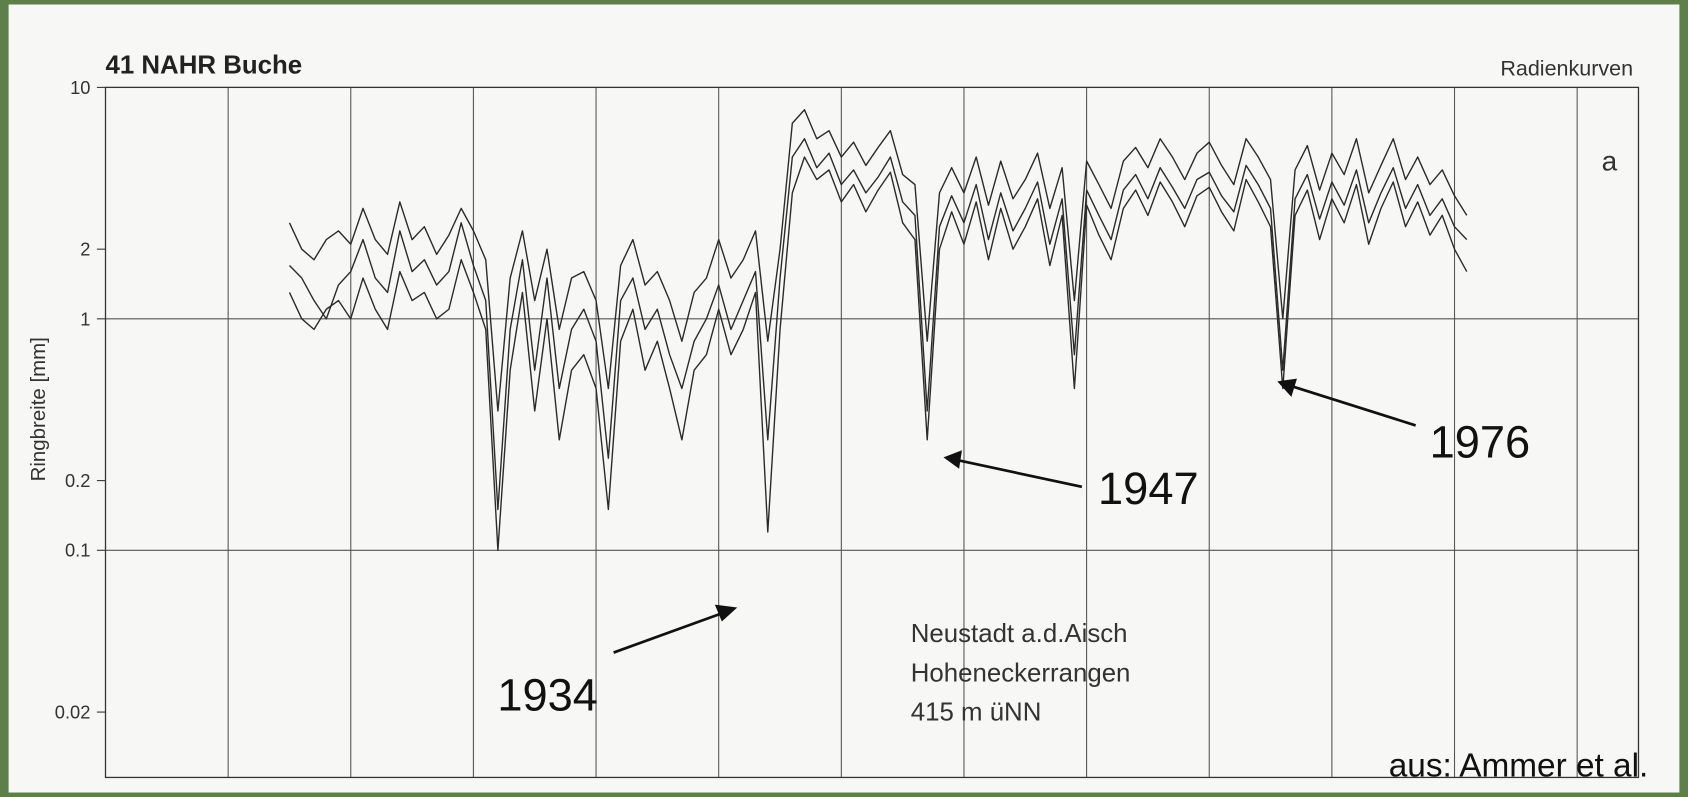  I want to click on annotation: 1934, so click(547, 695).